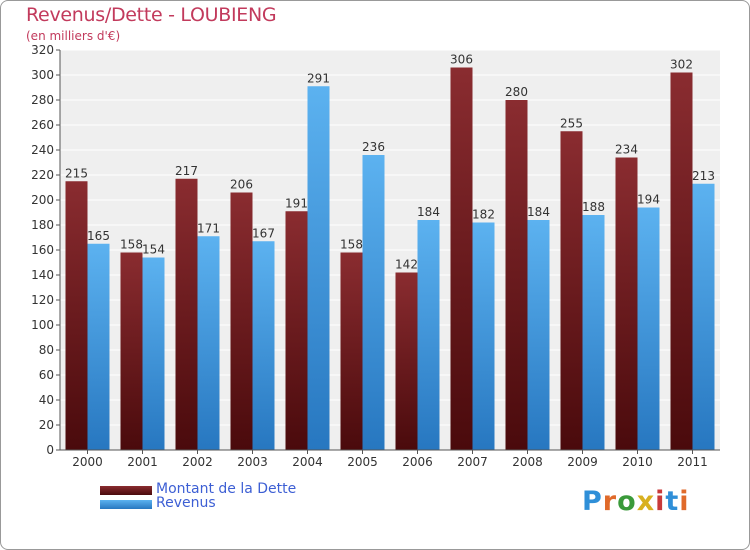  Describe the element at coordinates (483, 215) in the screenshot. I see `data-label: 182` at that location.